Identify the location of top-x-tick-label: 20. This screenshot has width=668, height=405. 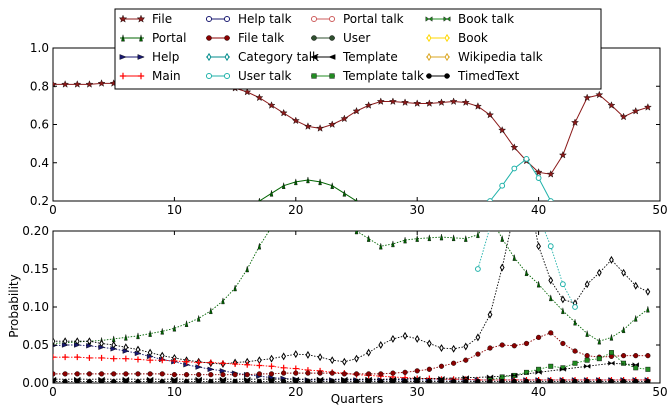
(295, 210).